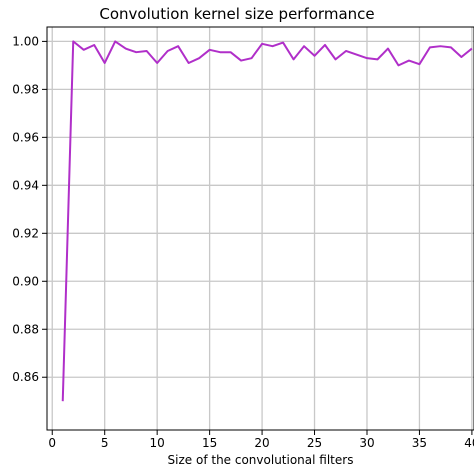 The image size is (474, 474). What do you see at coordinates (209, 443) in the screenshot?
I see `x-tick-label-3: 15` at bounding box center [209, 443].